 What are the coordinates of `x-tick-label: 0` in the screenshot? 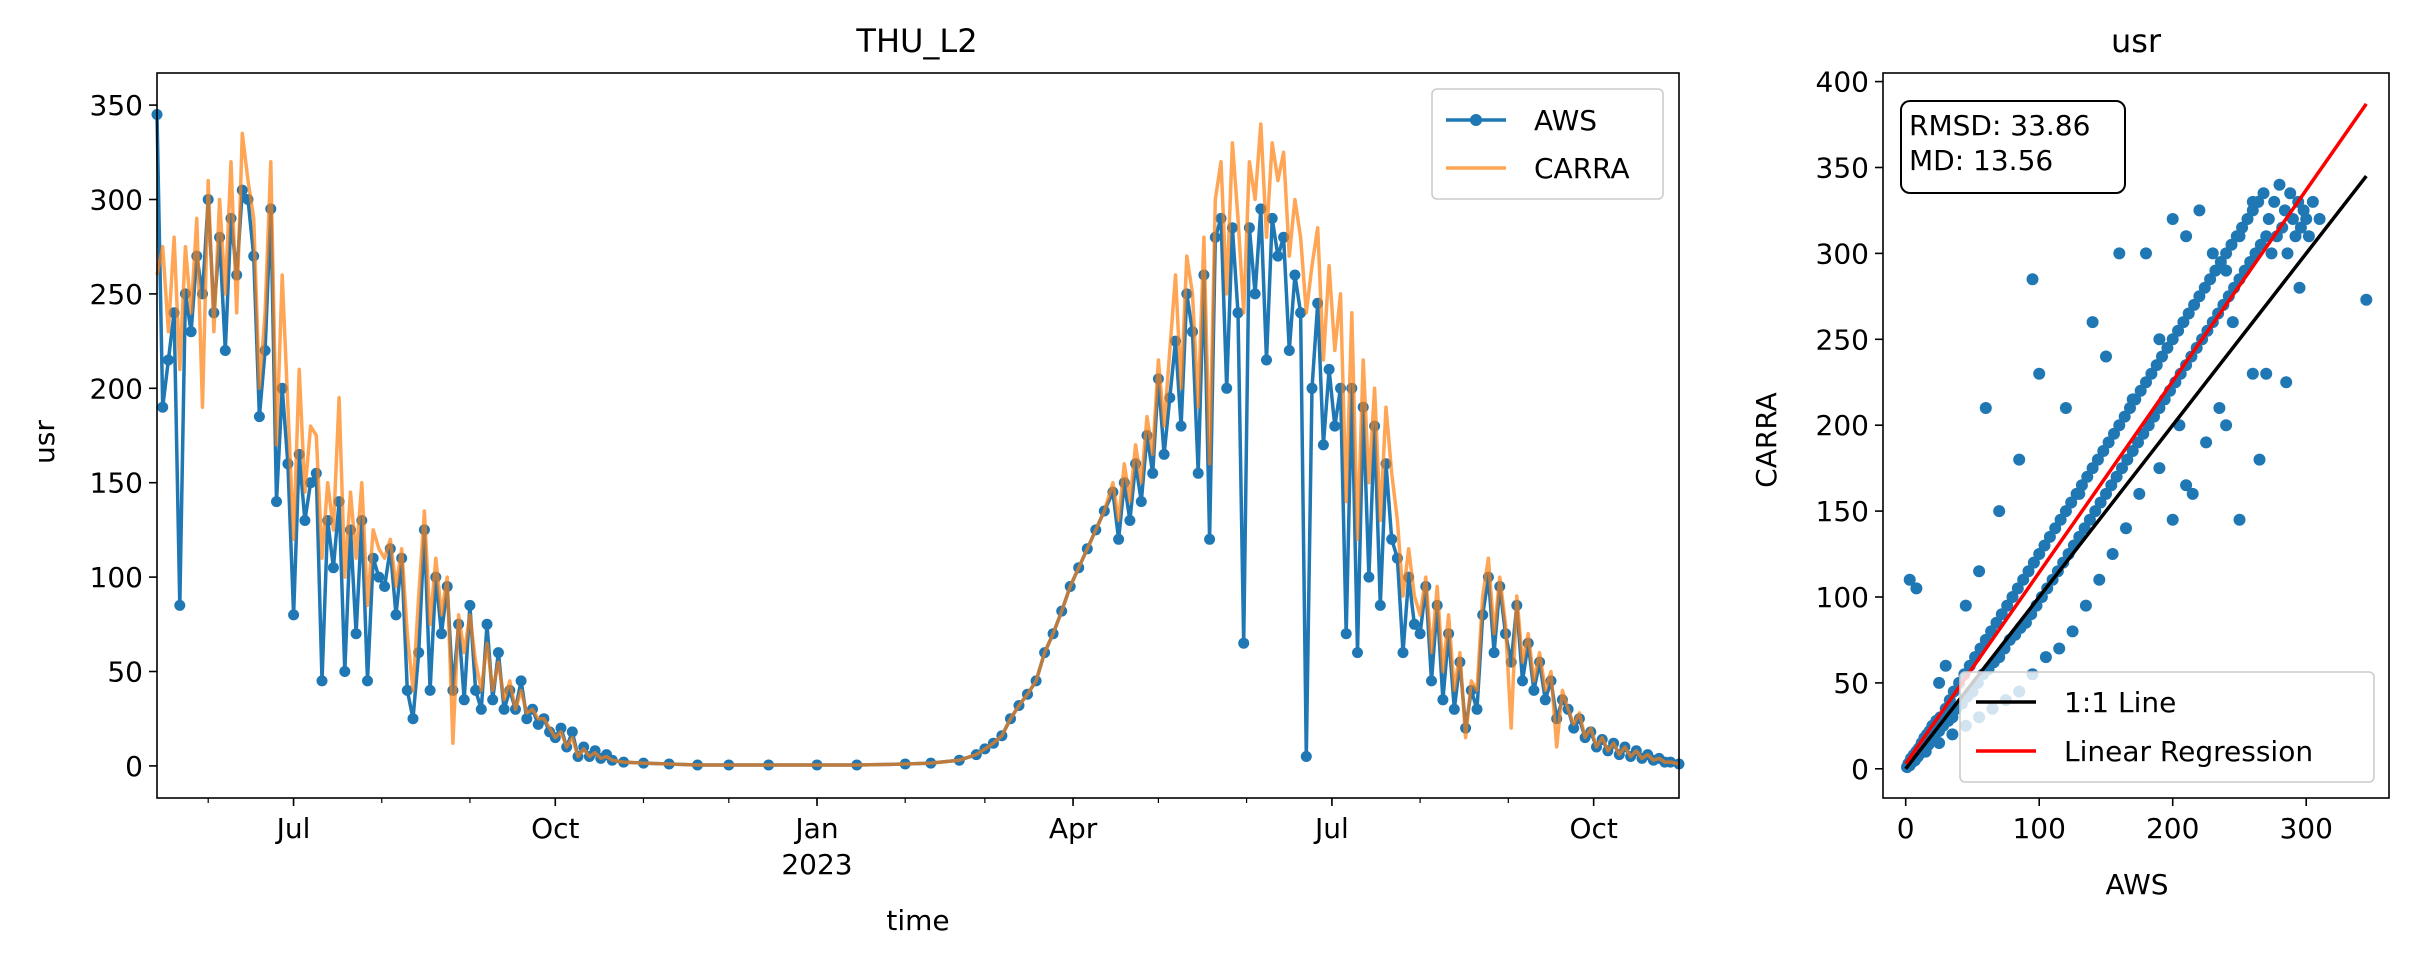 It's located at (1906, 828).